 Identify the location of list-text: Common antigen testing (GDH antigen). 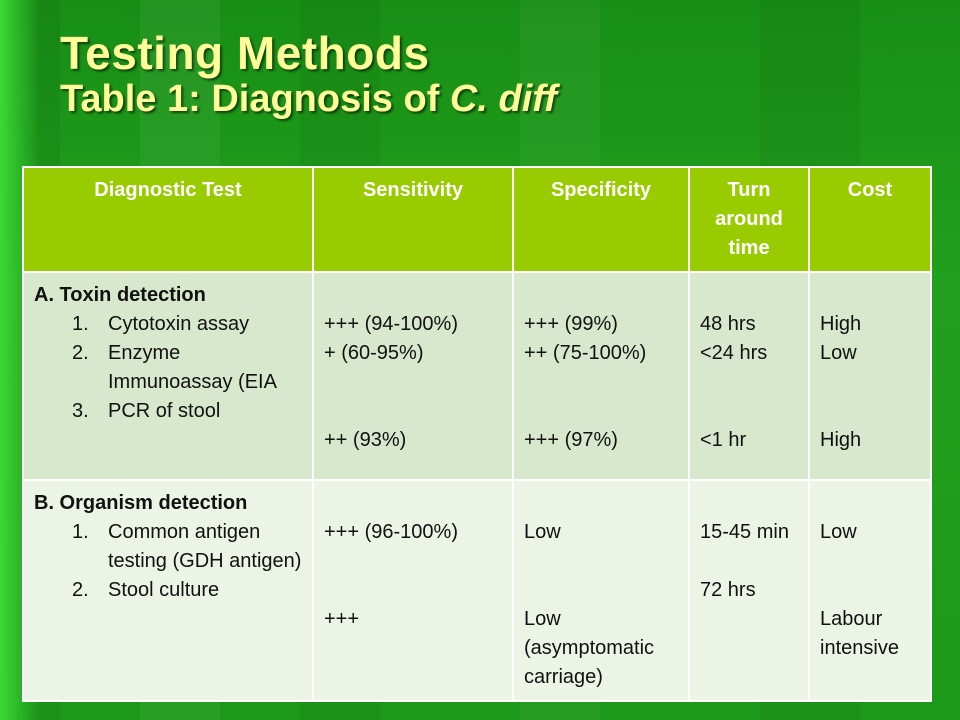
(205, 546).